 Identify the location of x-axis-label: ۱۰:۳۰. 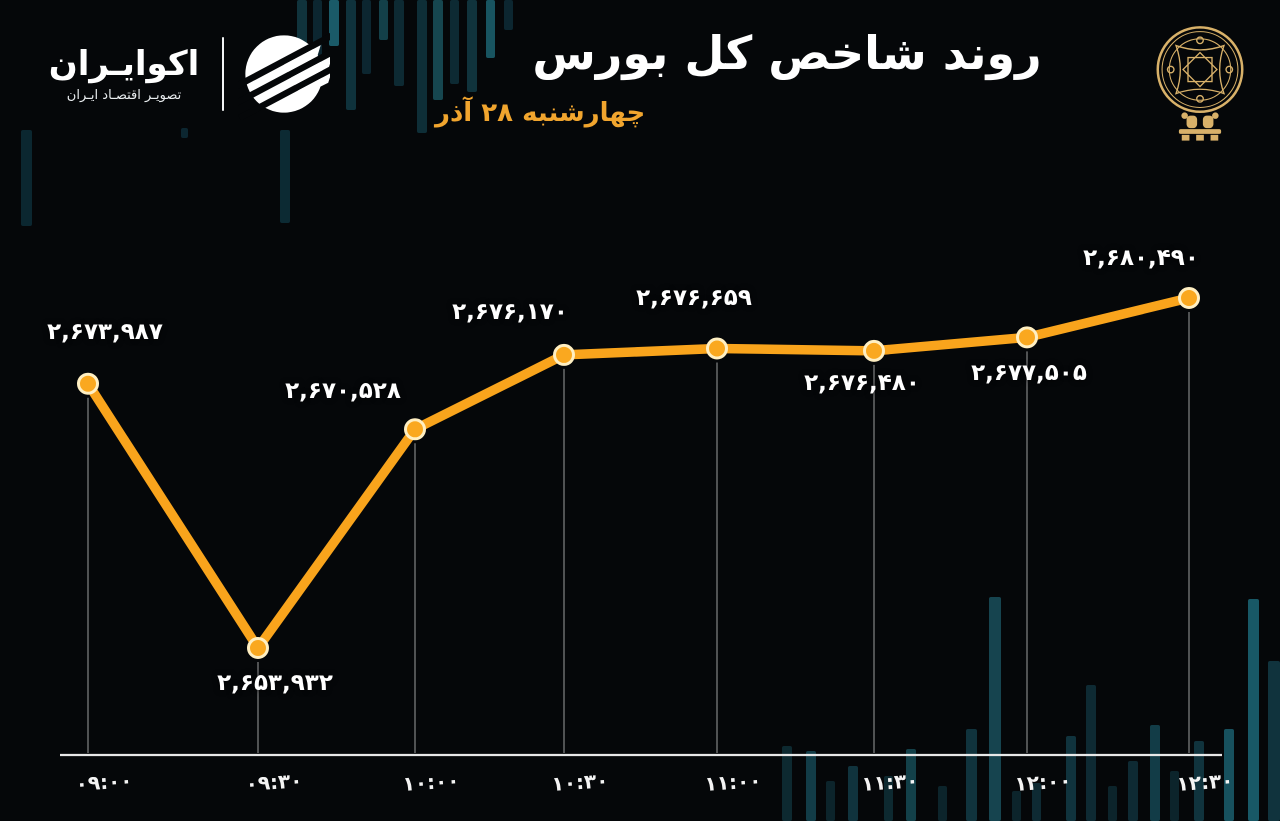
(580, 782).